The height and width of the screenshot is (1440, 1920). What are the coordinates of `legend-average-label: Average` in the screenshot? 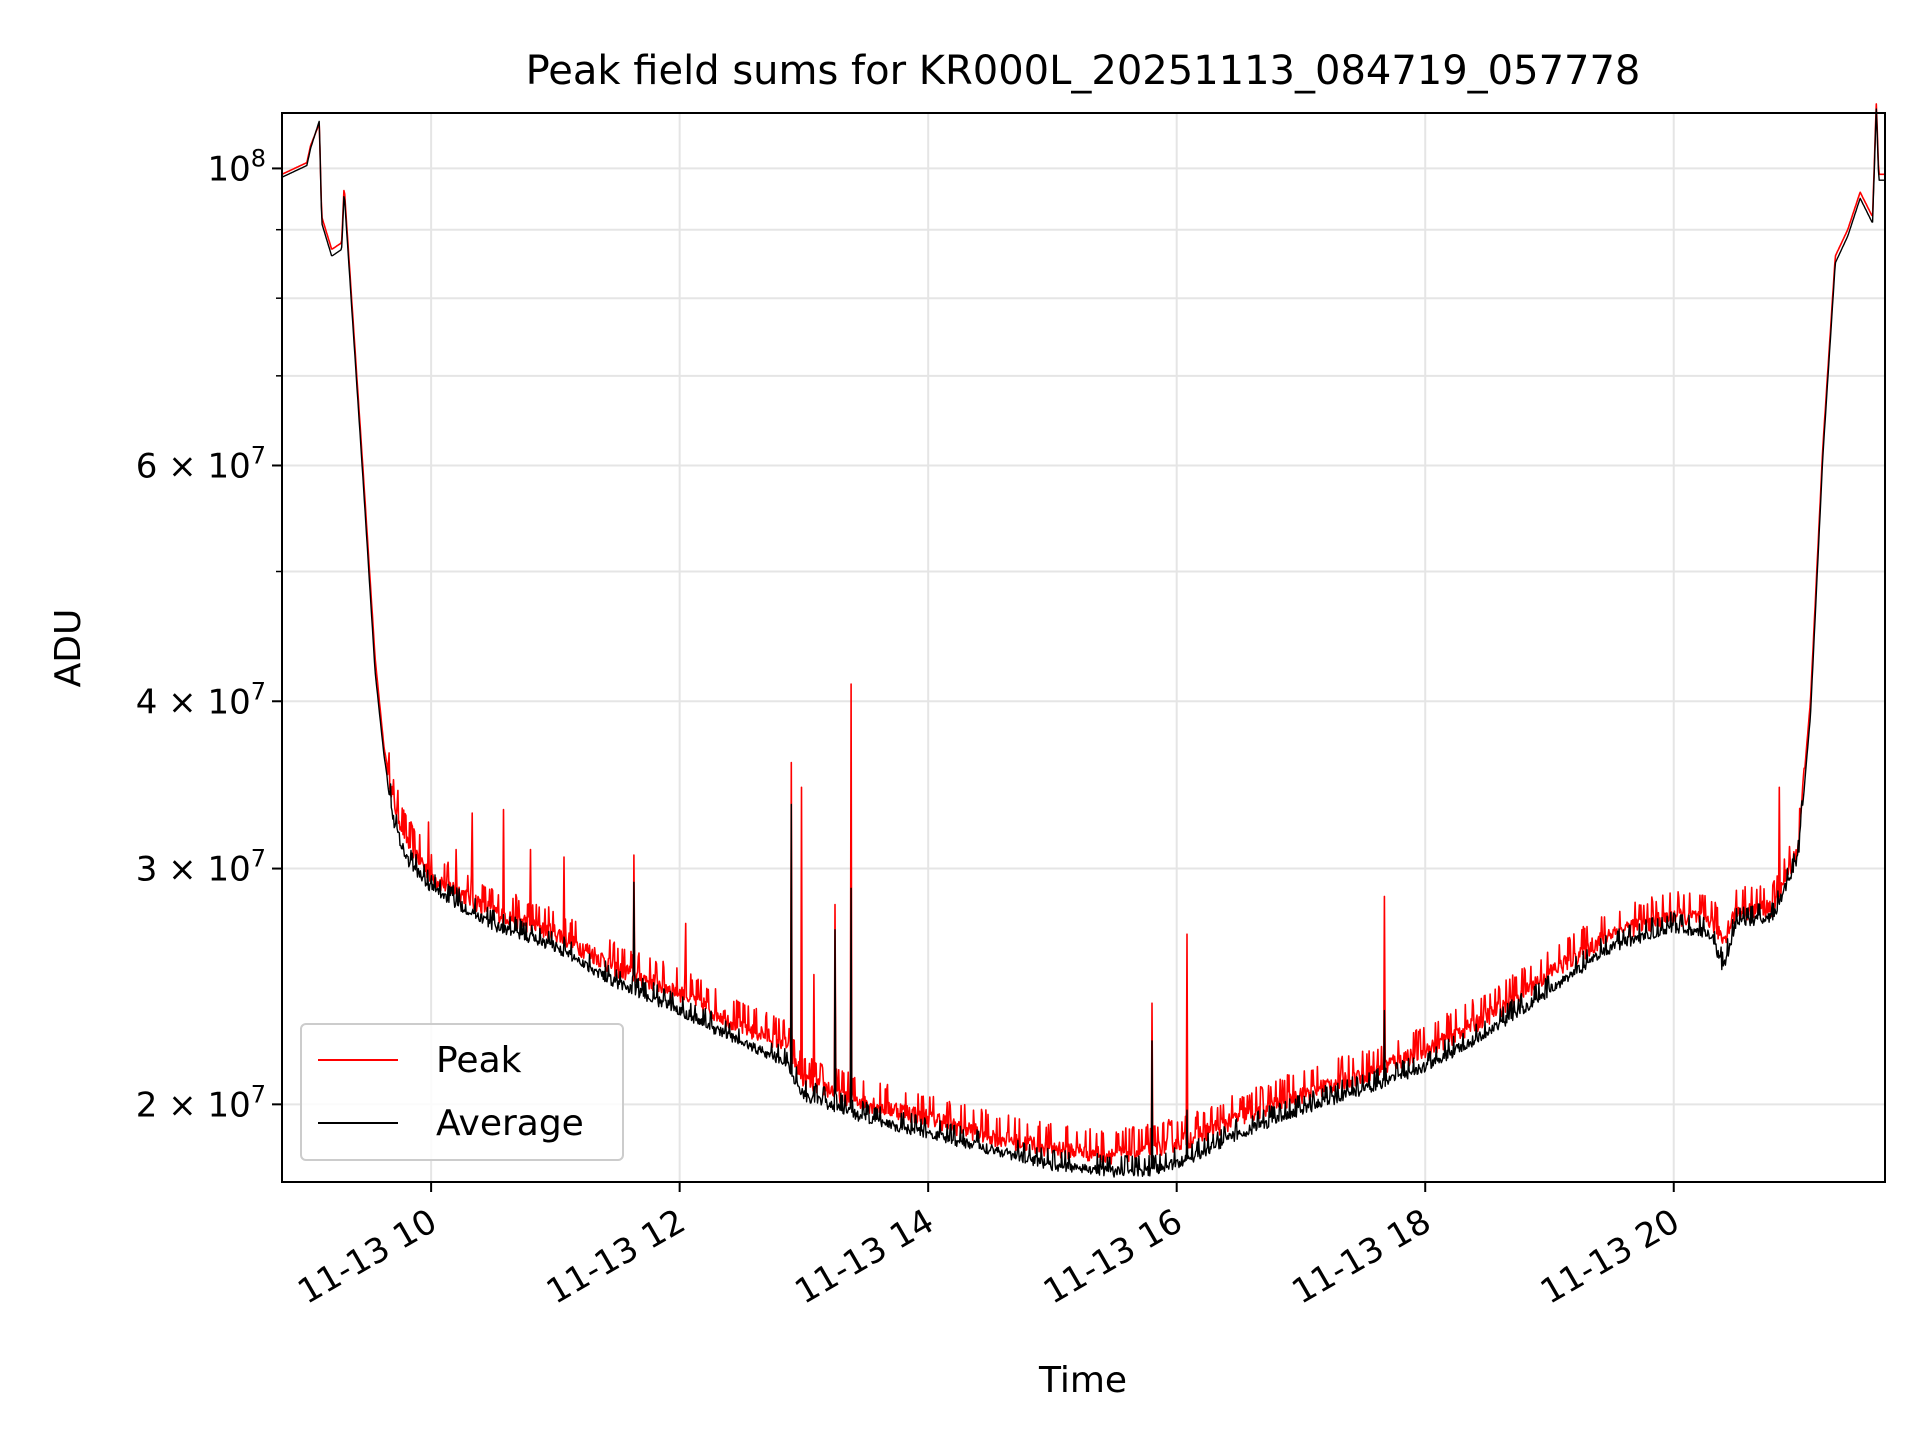 It's located at (510, 1123).